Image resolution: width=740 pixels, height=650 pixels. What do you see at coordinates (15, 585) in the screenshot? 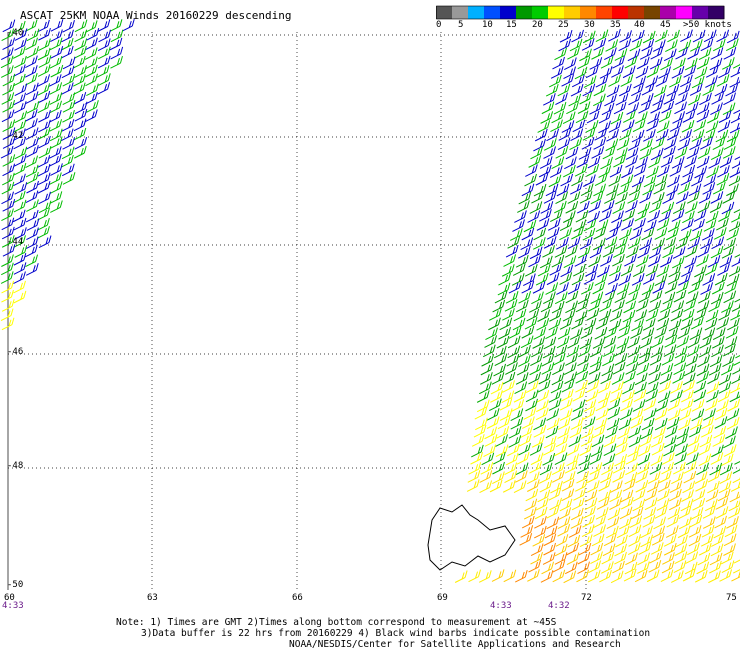
I see `lat-label-50: -50` at bounding box center [15, 585].